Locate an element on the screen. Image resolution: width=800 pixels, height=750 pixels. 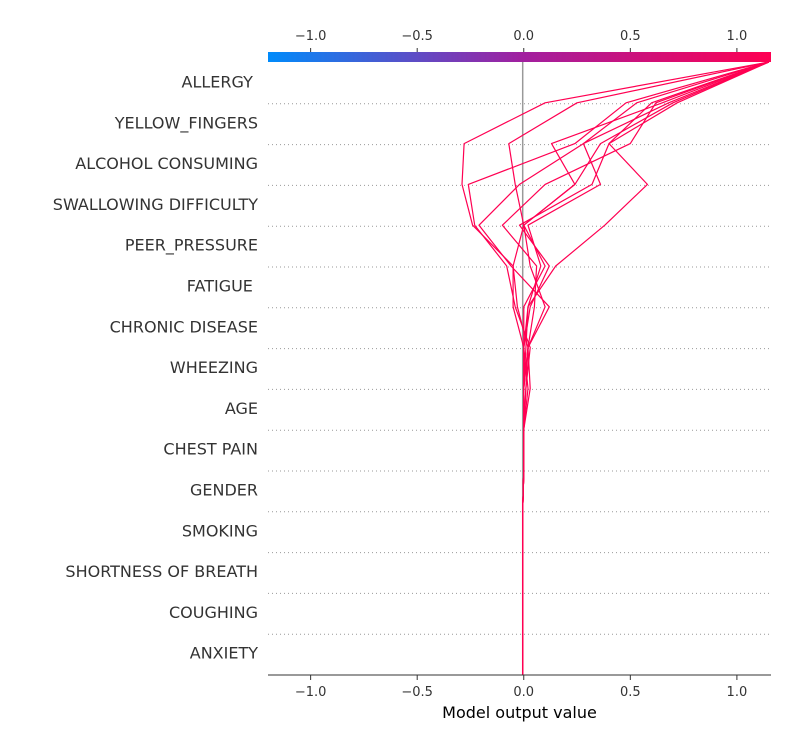
top-tick-label: −0.5 is located at coordinates (417, 36).